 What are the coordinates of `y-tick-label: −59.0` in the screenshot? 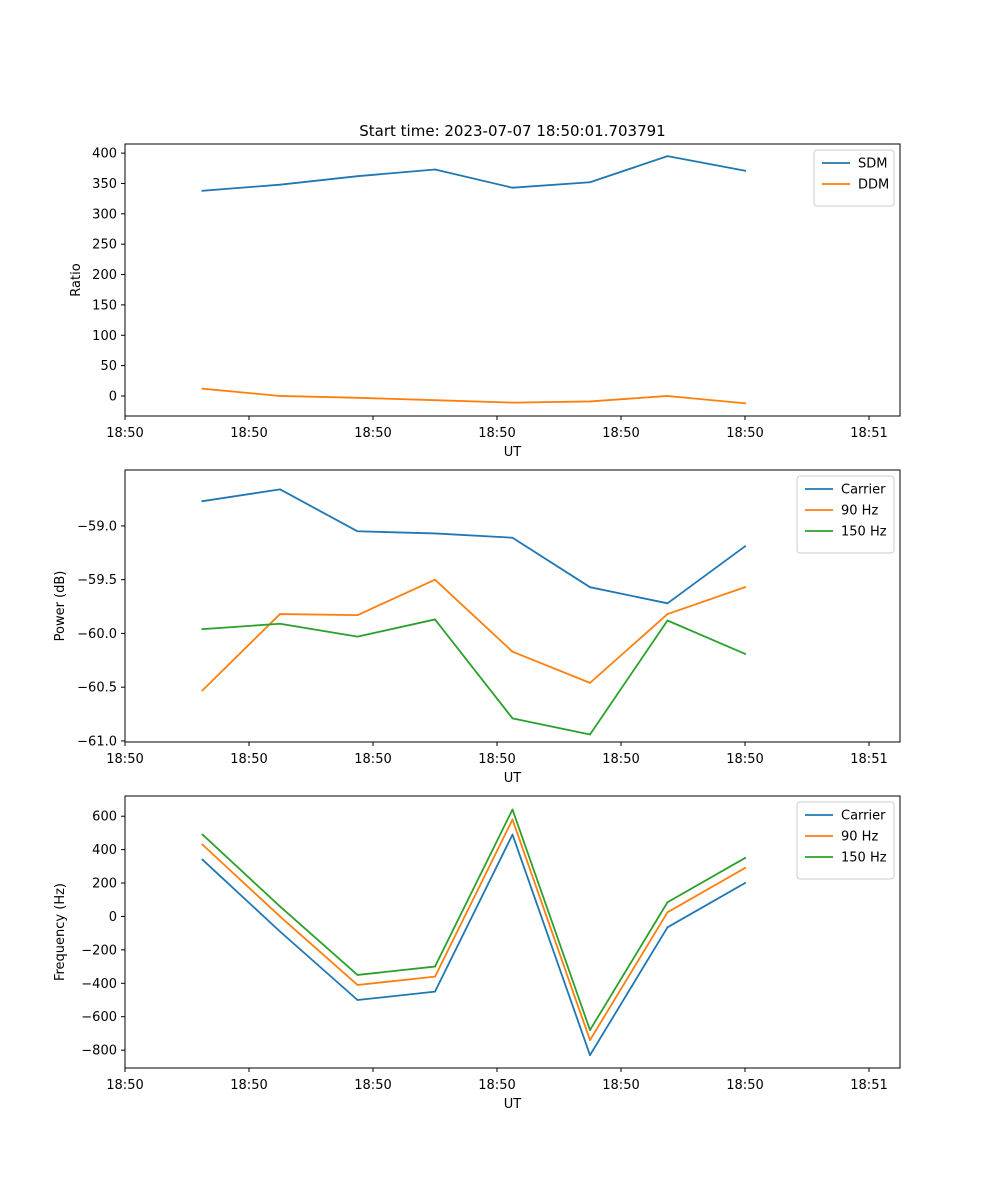 It's located at (97, 526).